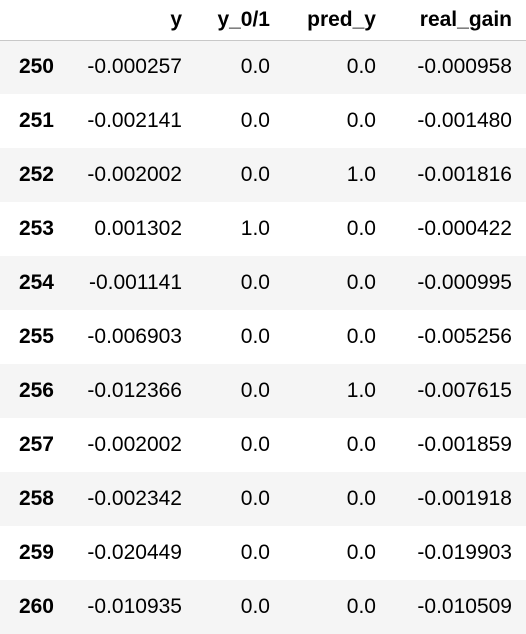 The width and height of the screenshot is (526, 634). Describe the element at coordinates (36, 67) in the screenshot. I see `row-index: 250` at that location.